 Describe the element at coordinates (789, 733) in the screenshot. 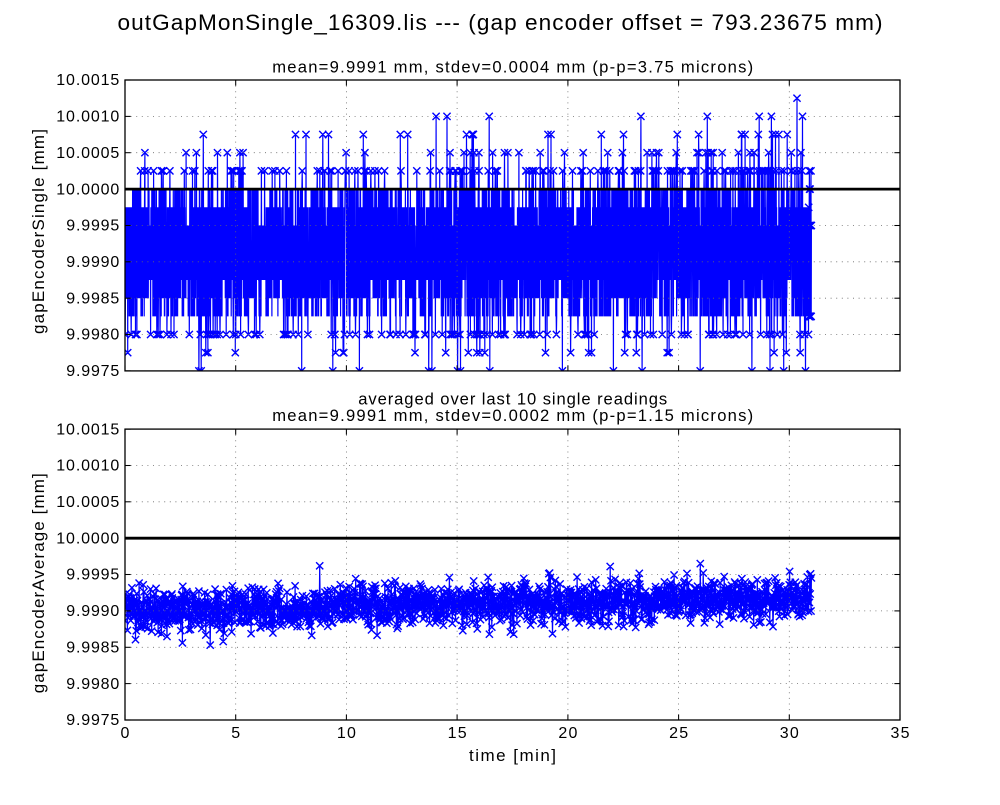

I see `svg-text: 30` at that location.